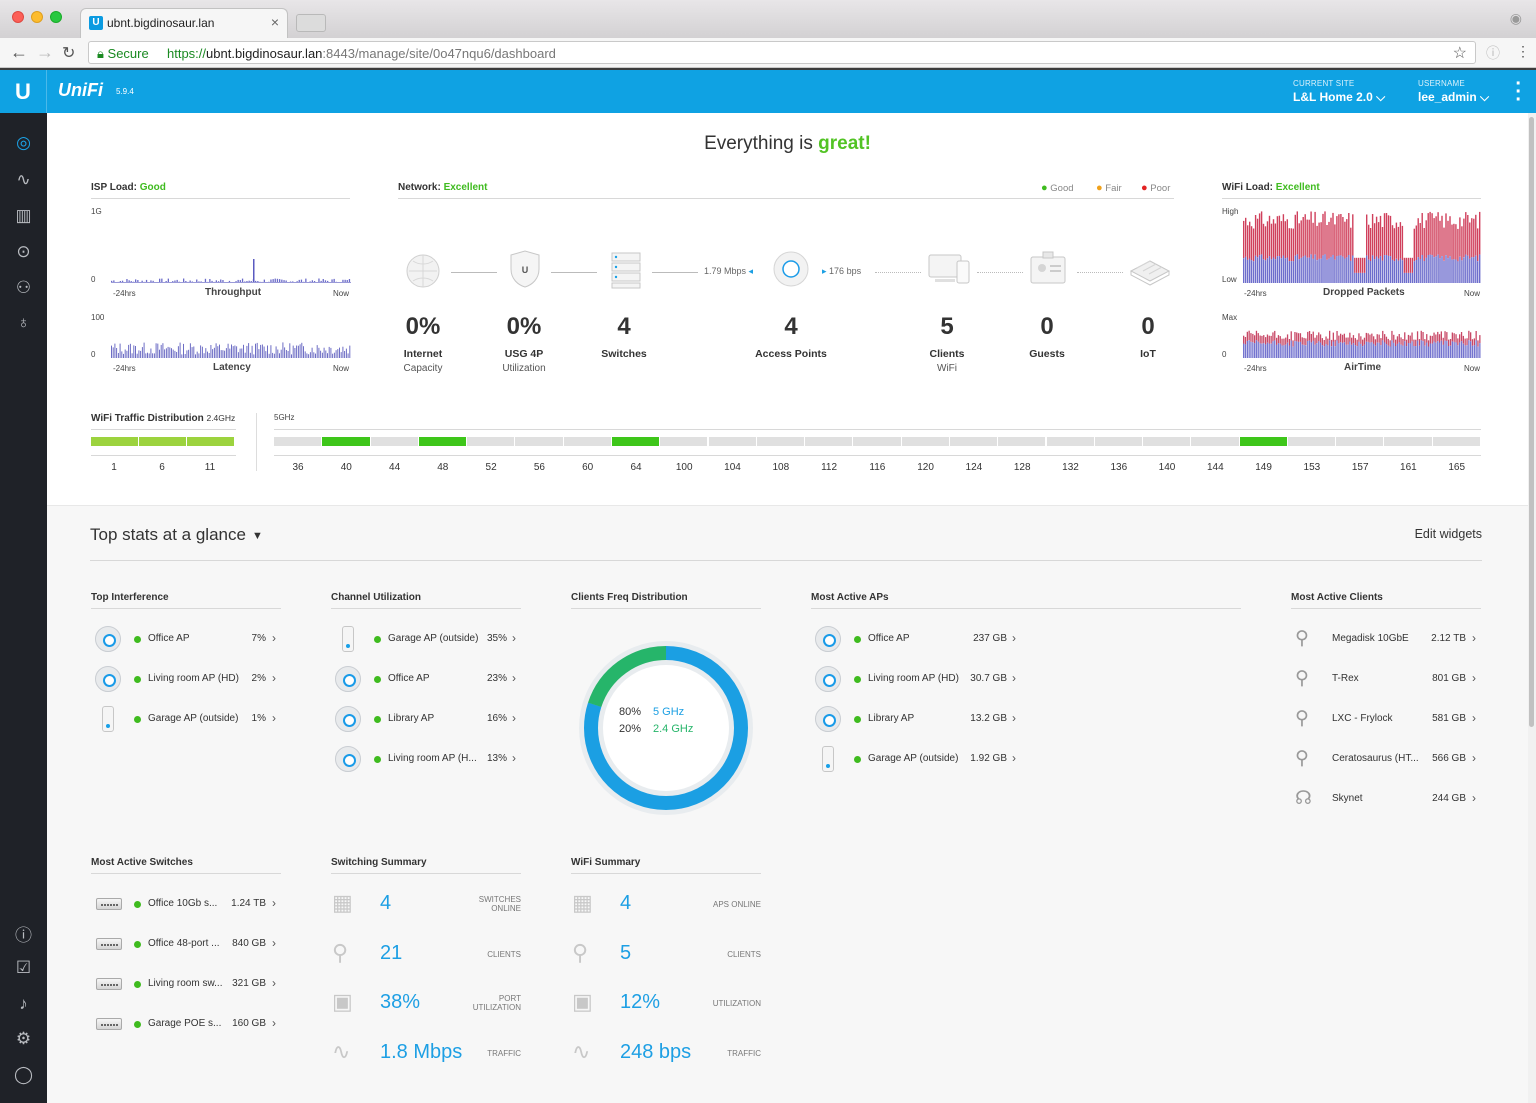 The height and width of the screenshot is (1103, 1536). Describe the element at coordinates (423, 269) in the screenshot. I see `internet-globe-icon` at that location.